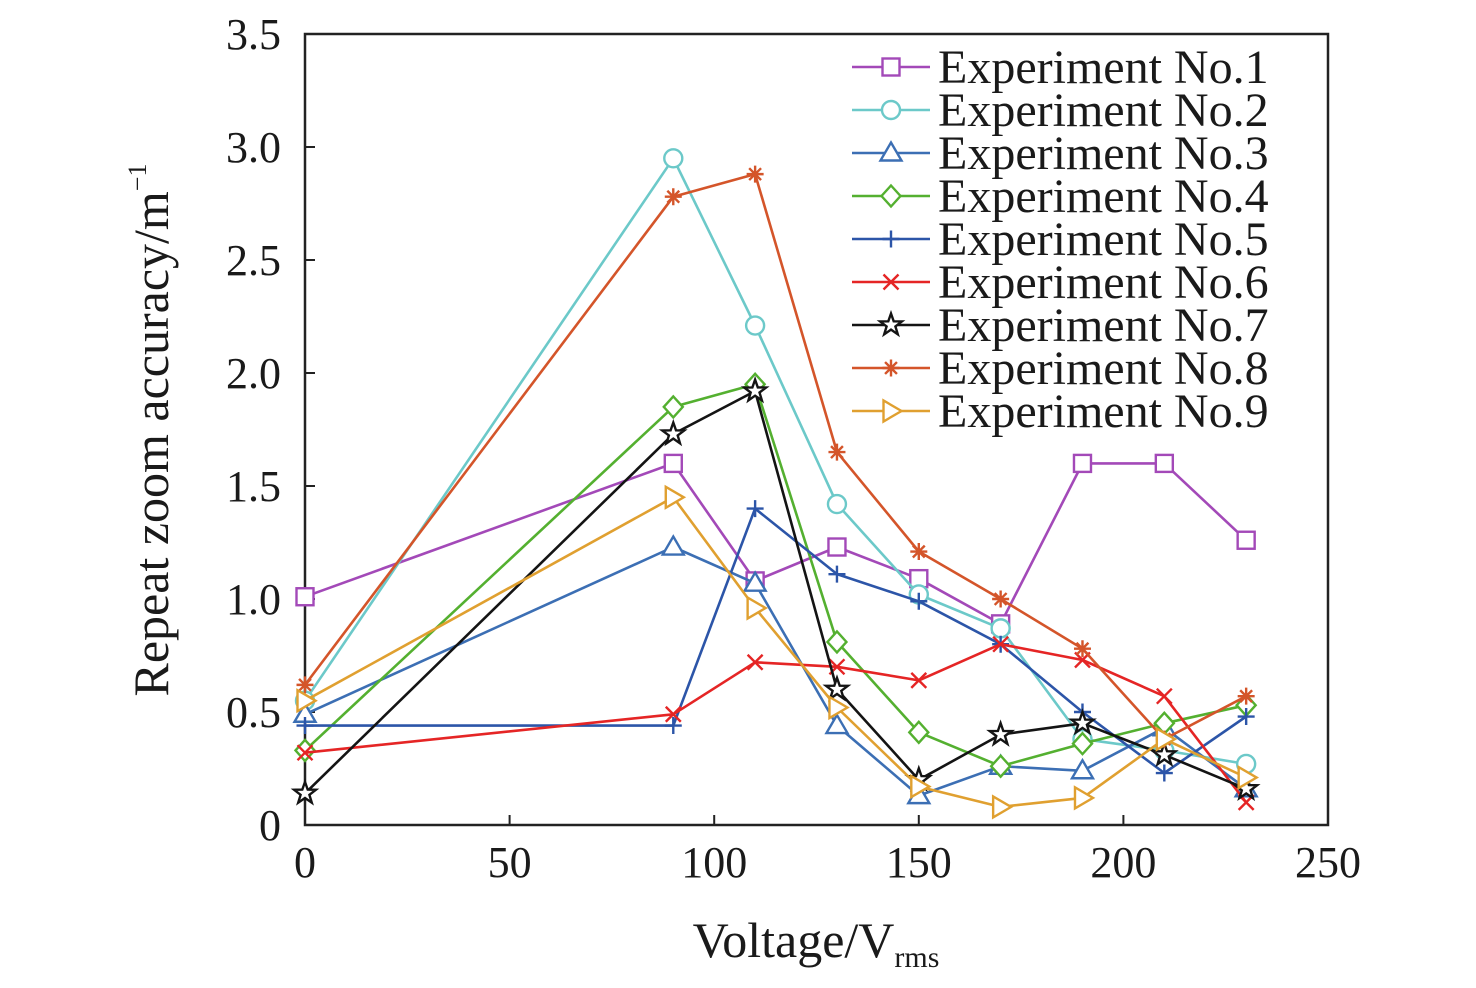  Describe the element at coordinates (1103, 110) in the screenshot. I see `legend-label: Experiment No.2` at that location.